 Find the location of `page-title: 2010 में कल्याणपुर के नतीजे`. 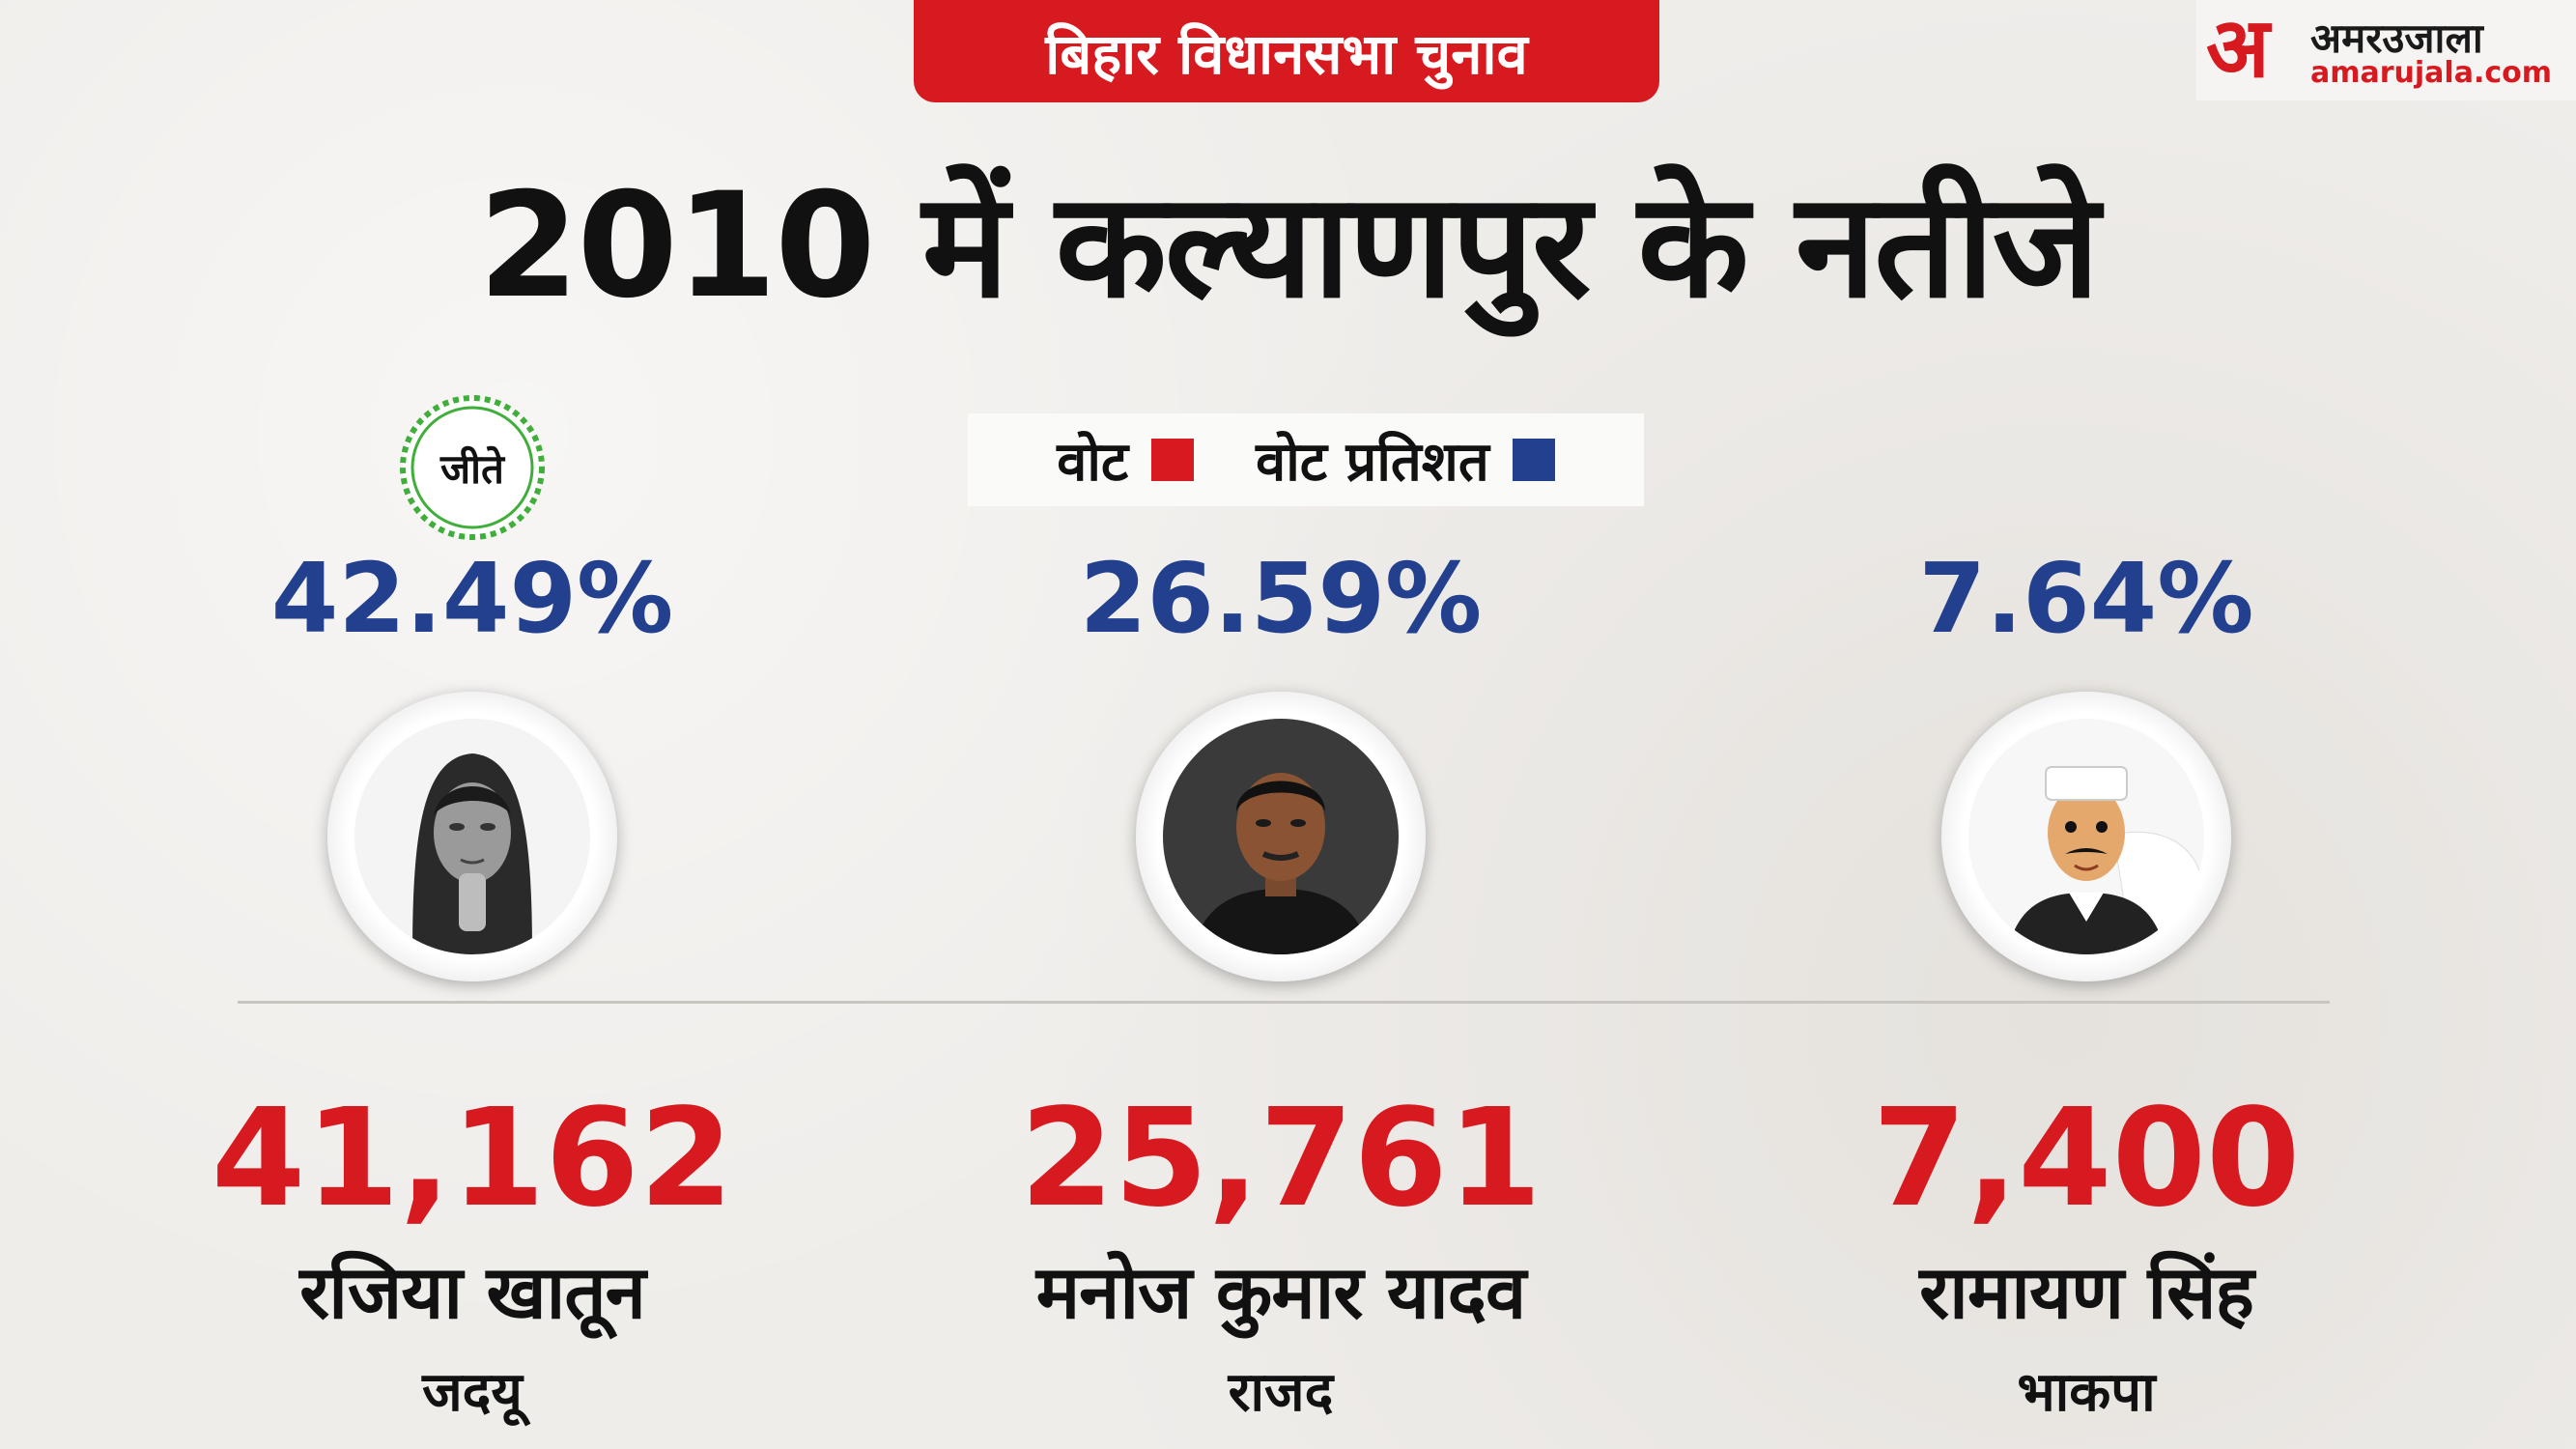

page-title: 2010 में कल्याणपुर के नतीजे is located at coordinates (1289, 246).